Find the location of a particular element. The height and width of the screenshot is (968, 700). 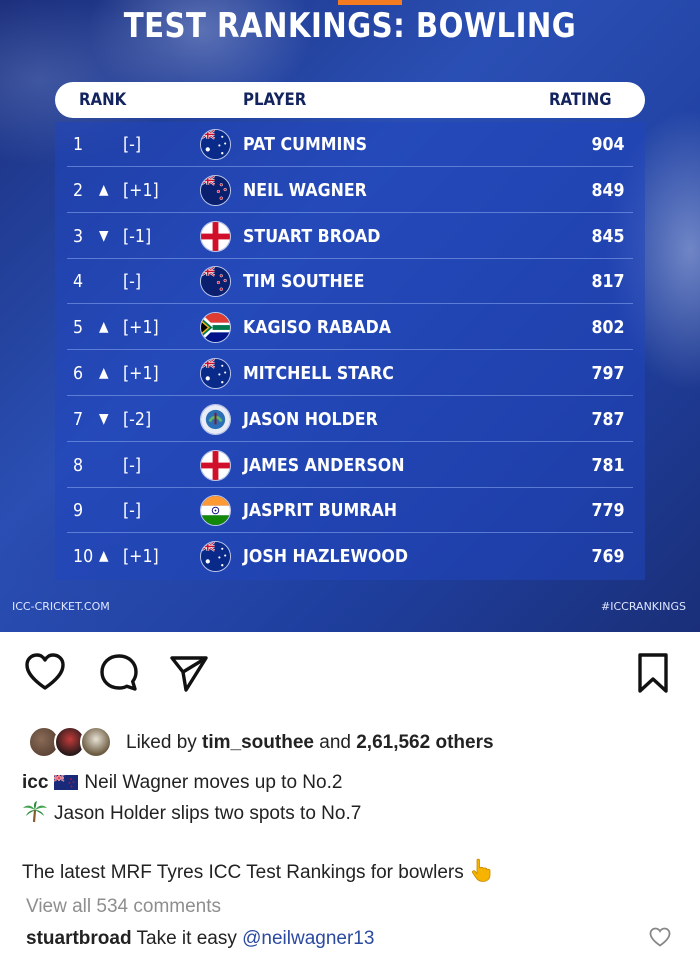

header-player: PLAYER is located at coordinates (275, 100).